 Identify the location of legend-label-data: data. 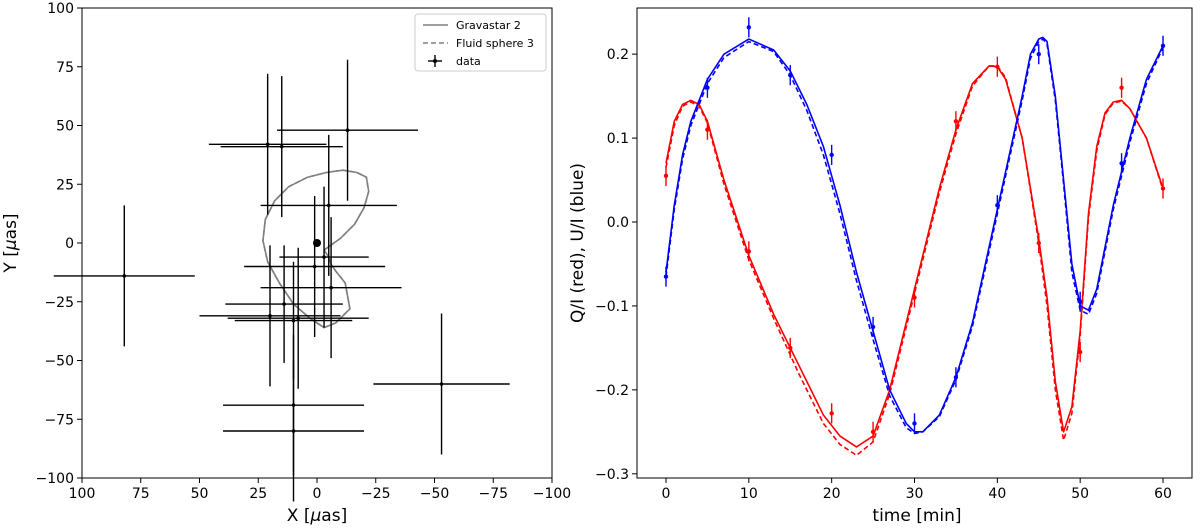
(468, 61).